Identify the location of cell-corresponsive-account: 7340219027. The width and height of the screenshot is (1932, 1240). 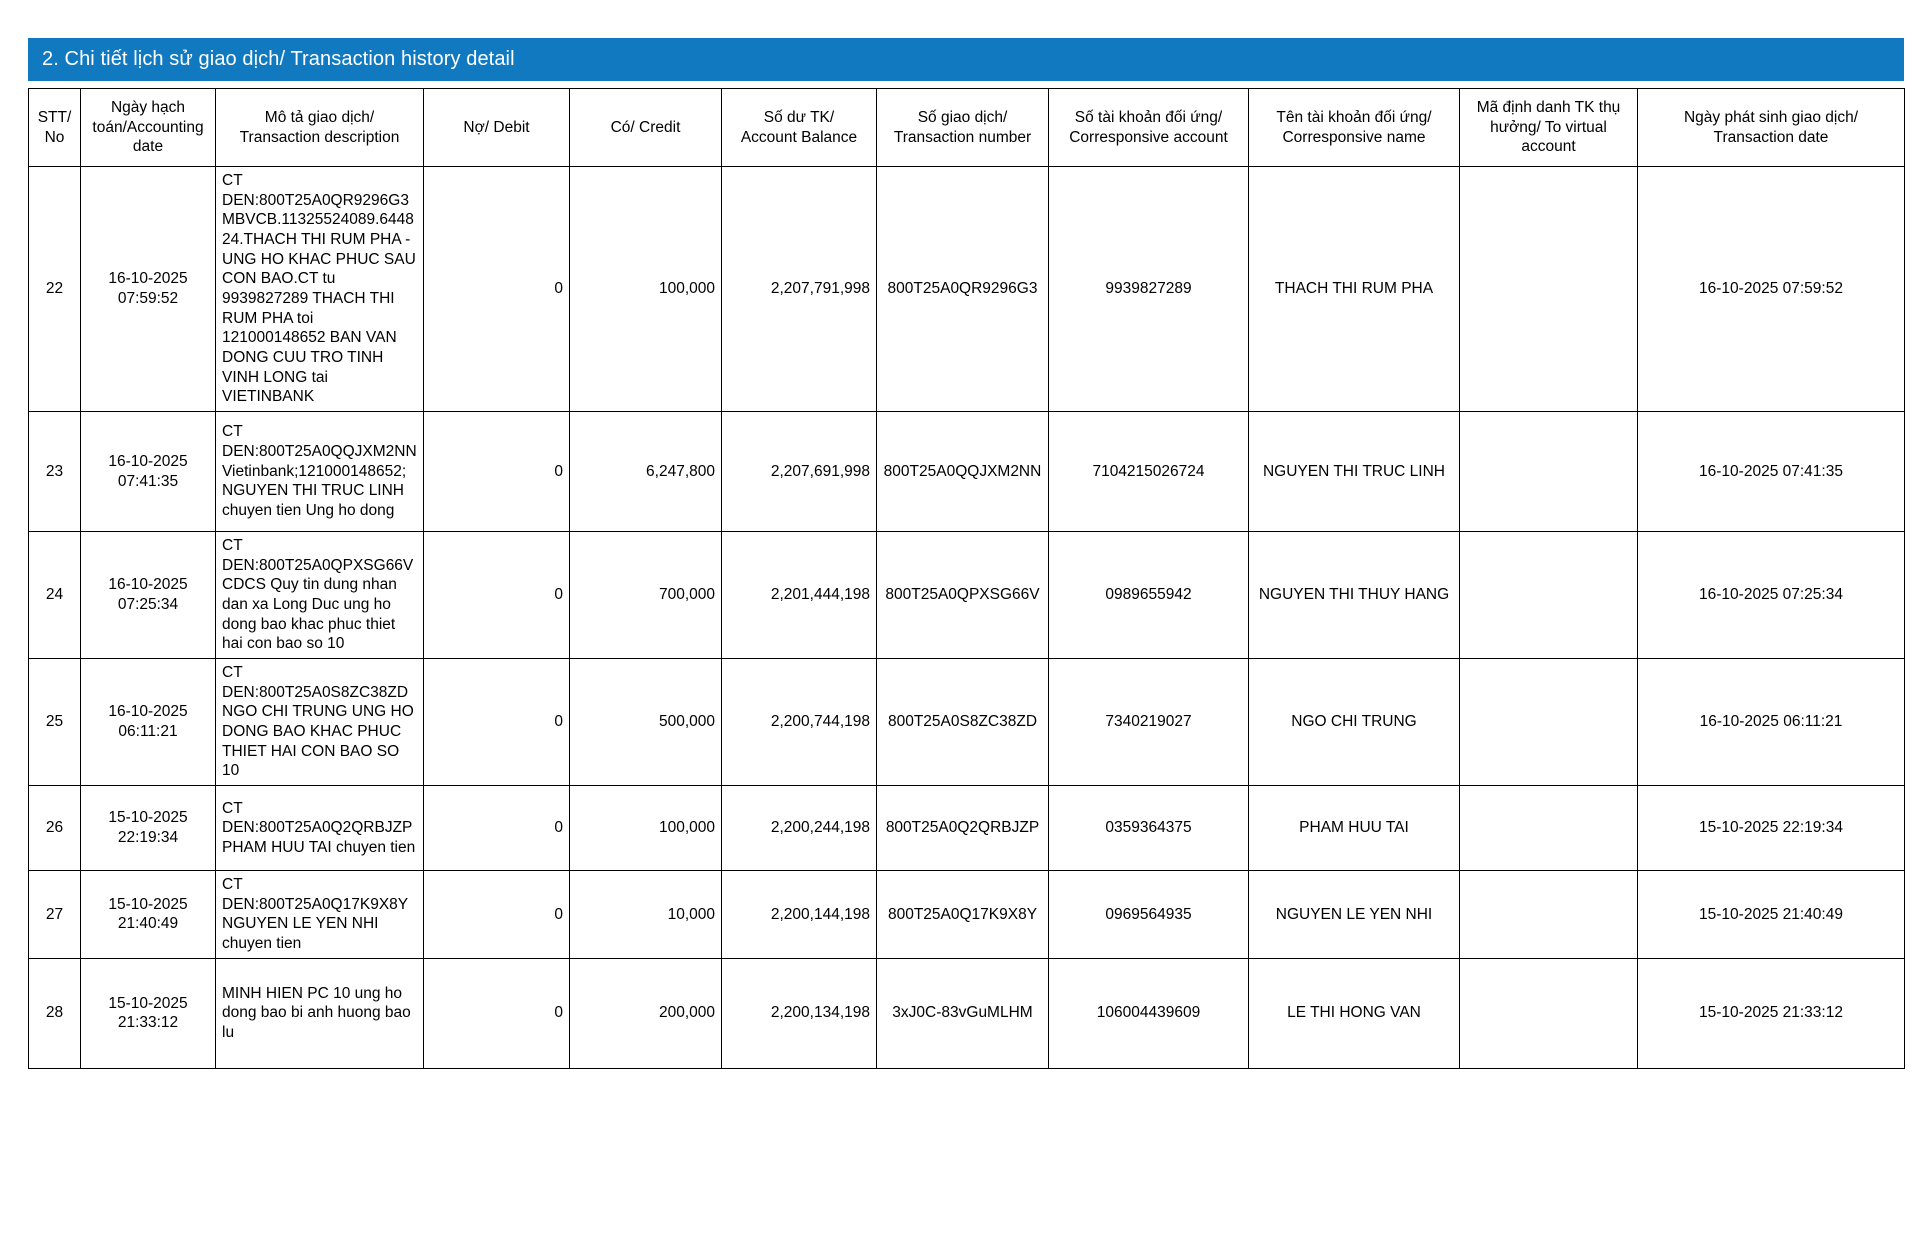
(1148, 722).